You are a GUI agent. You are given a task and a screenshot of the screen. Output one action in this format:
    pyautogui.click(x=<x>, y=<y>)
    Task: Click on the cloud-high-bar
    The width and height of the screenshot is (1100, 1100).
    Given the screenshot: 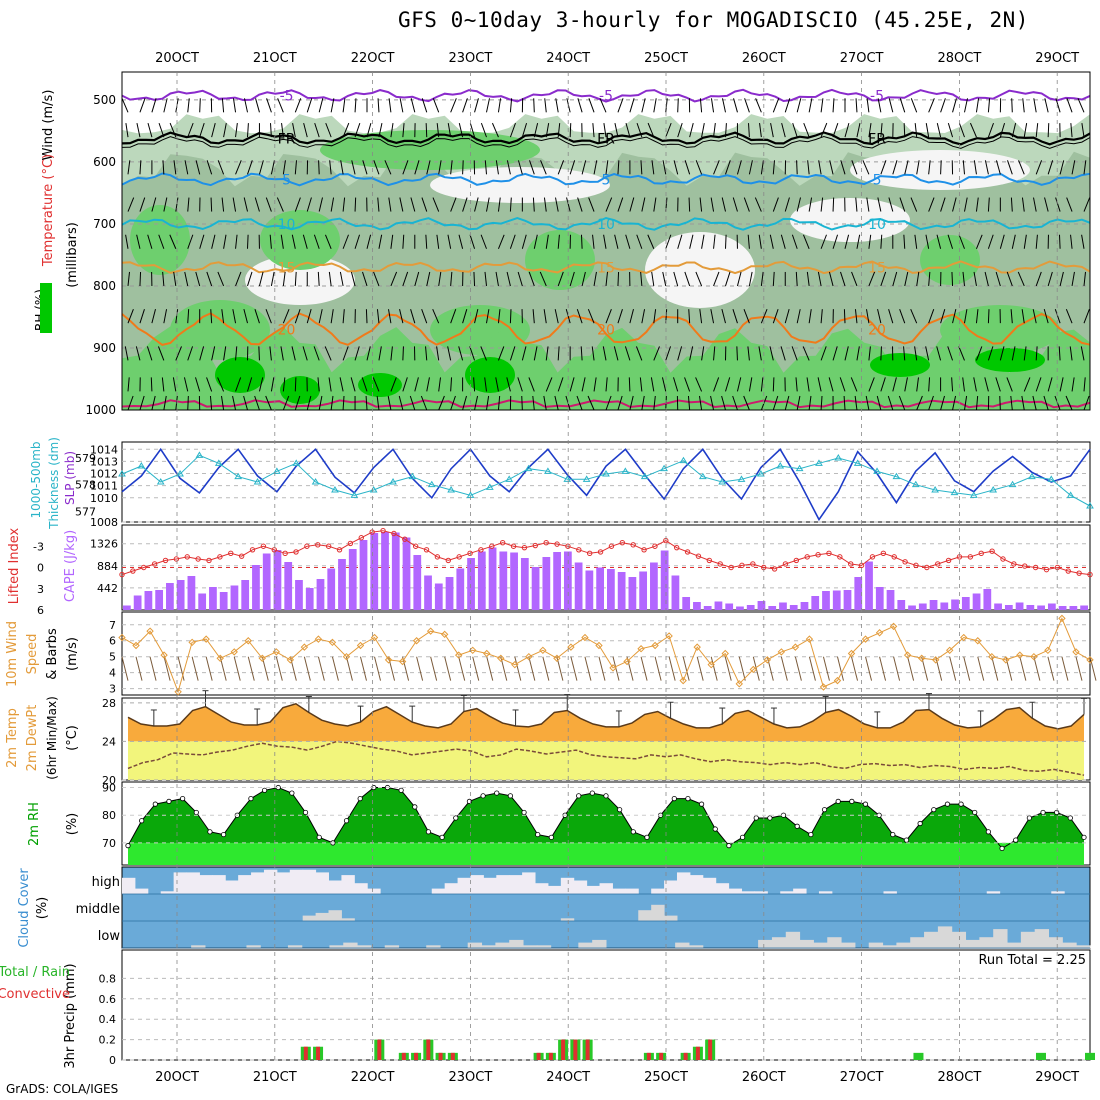 What is the action you would take?
    pyautogui.click(x=748, y=892)
    